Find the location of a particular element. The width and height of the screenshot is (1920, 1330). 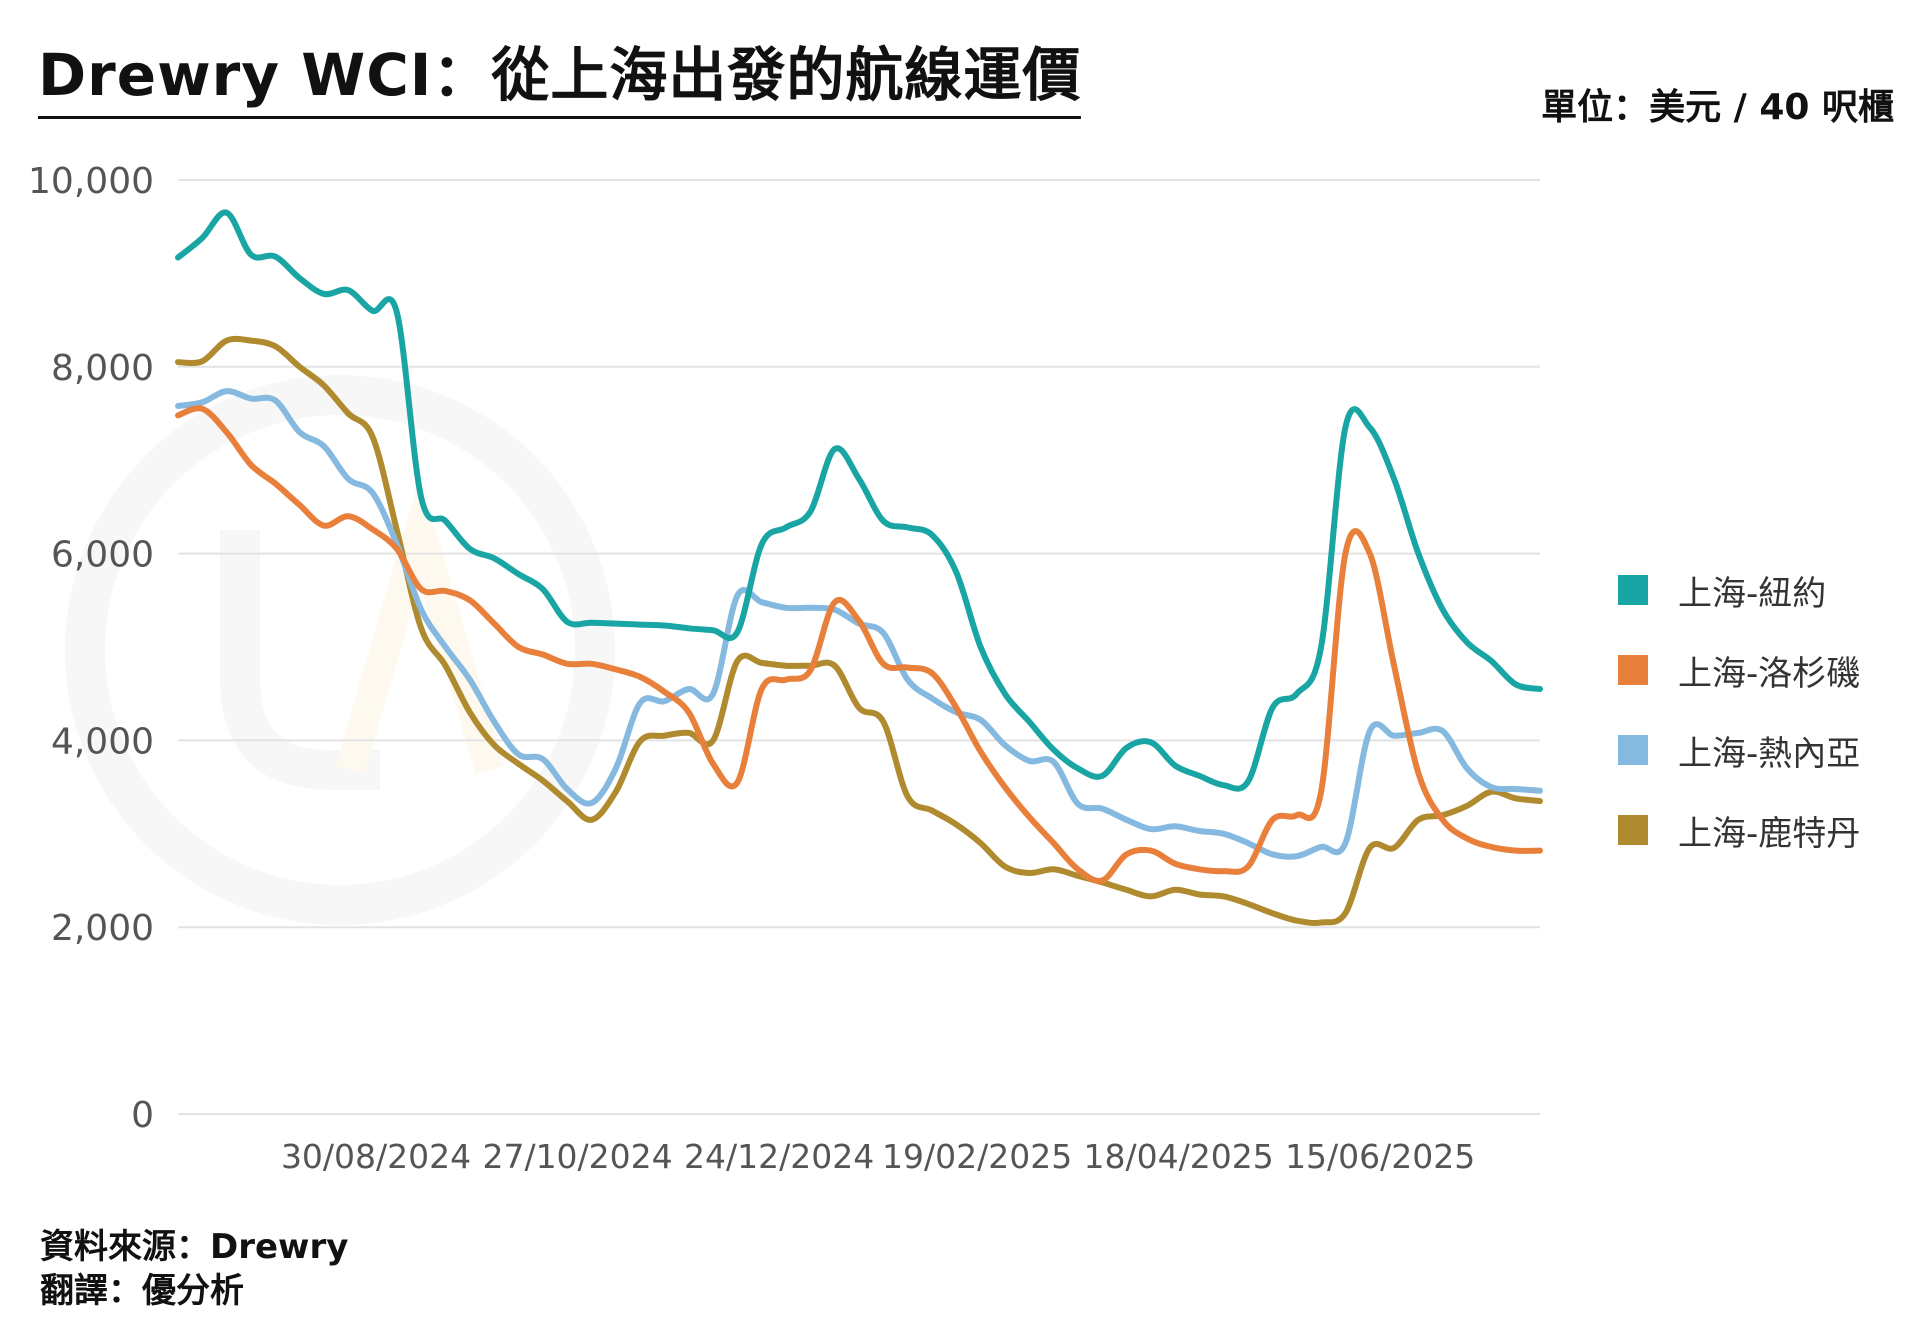

y-tick-label: 0 is located at coordinates (142, 1115).